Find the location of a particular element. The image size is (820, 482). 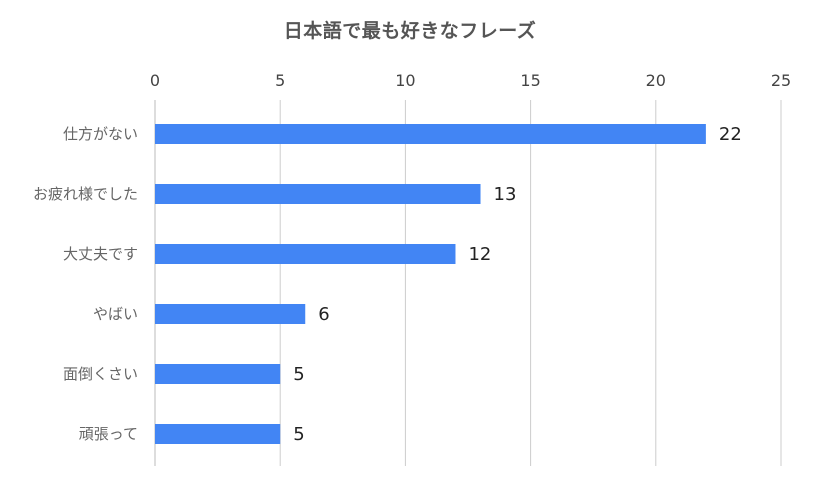

x-tick-label: 0 is located at coordinates (155, 80).